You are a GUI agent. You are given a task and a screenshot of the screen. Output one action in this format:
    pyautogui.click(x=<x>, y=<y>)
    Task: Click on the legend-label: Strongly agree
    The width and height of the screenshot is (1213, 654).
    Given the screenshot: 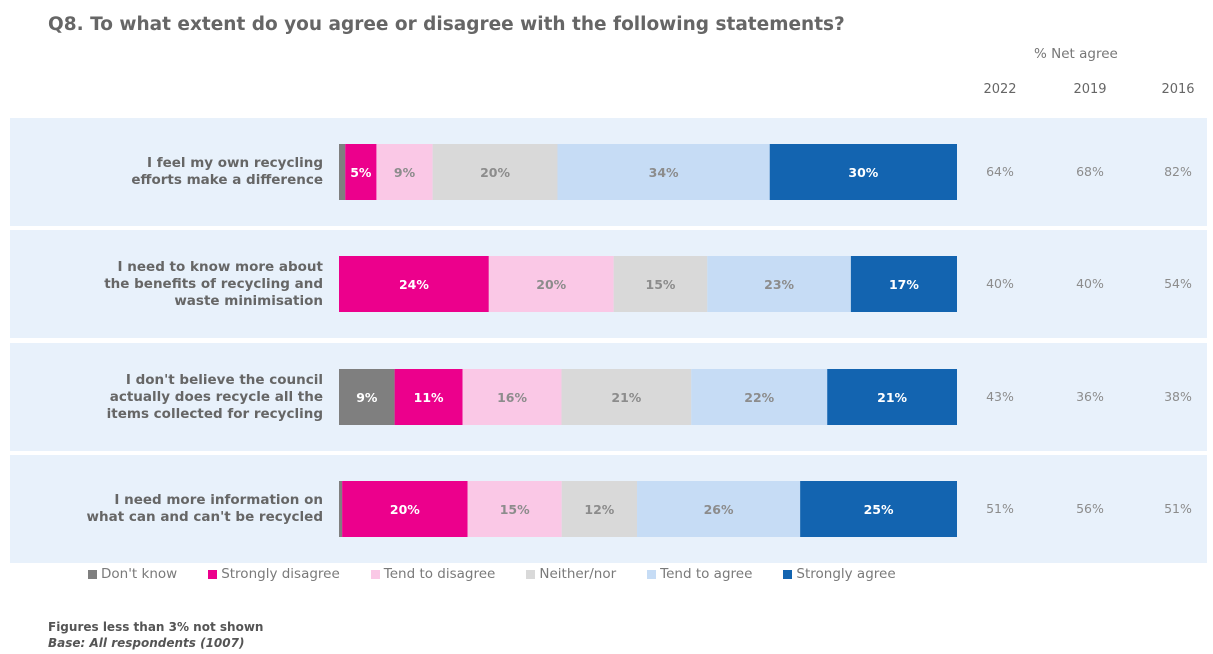 What is the action you would take?
    pyautogui.click(x=846, y=574)
    